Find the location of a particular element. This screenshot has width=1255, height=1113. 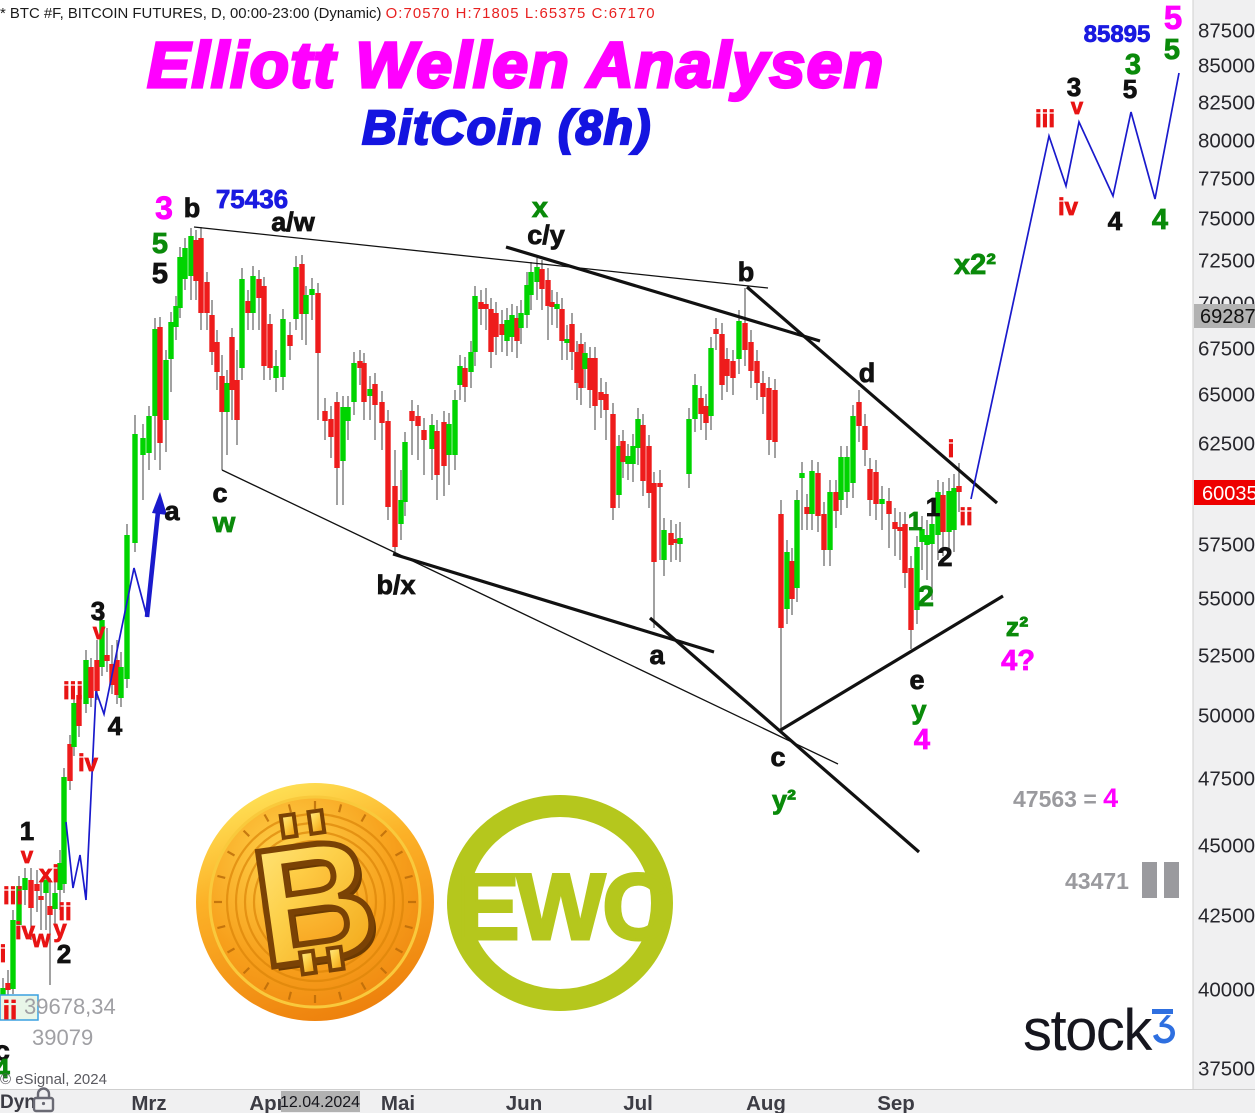

svg-text: e is located at coordinates (916, 680).